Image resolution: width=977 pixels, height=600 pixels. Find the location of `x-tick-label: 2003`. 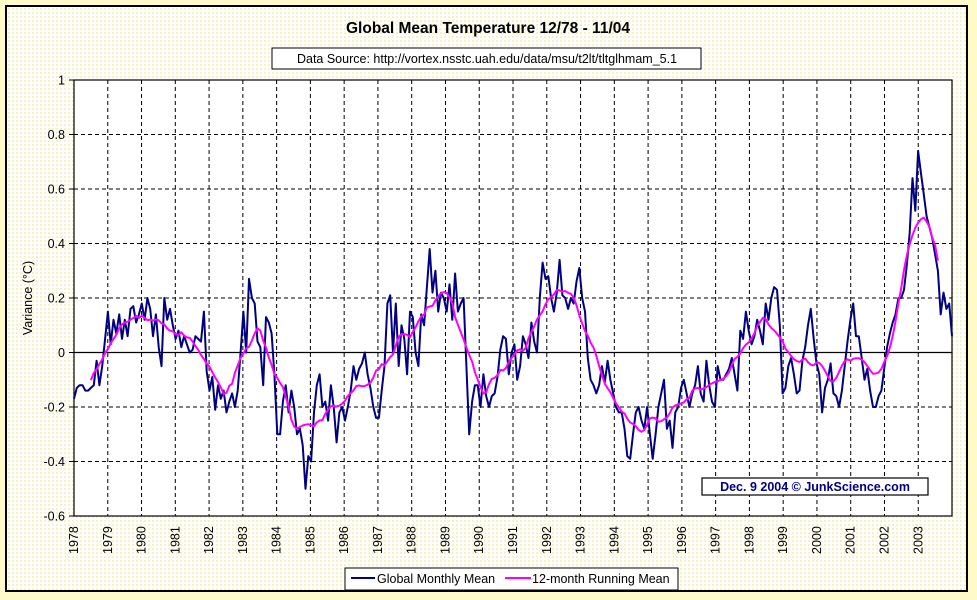

x-tick-label: 2003 is located at coordinates (918, 540).